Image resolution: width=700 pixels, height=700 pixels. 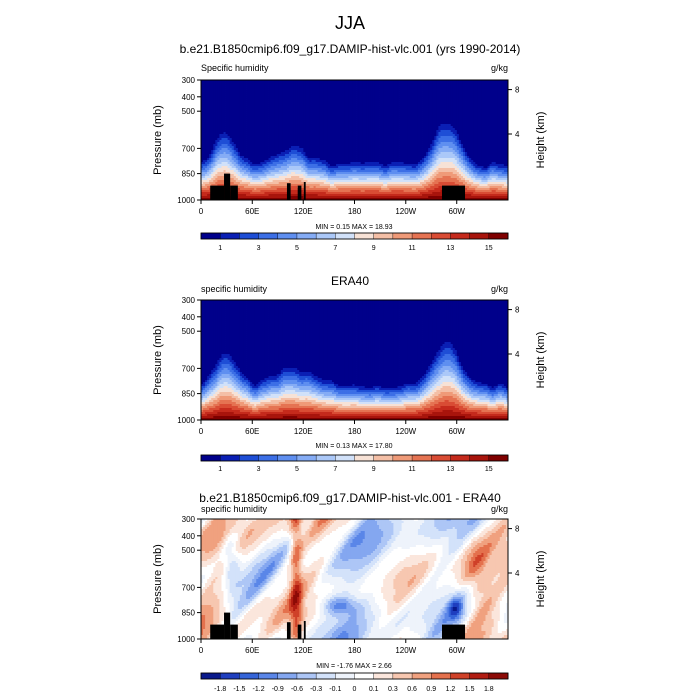 What do you see at coordinates (350, 23) in the screenshot?
I see `figure-title: JJA` at bounding box center [350, 23].